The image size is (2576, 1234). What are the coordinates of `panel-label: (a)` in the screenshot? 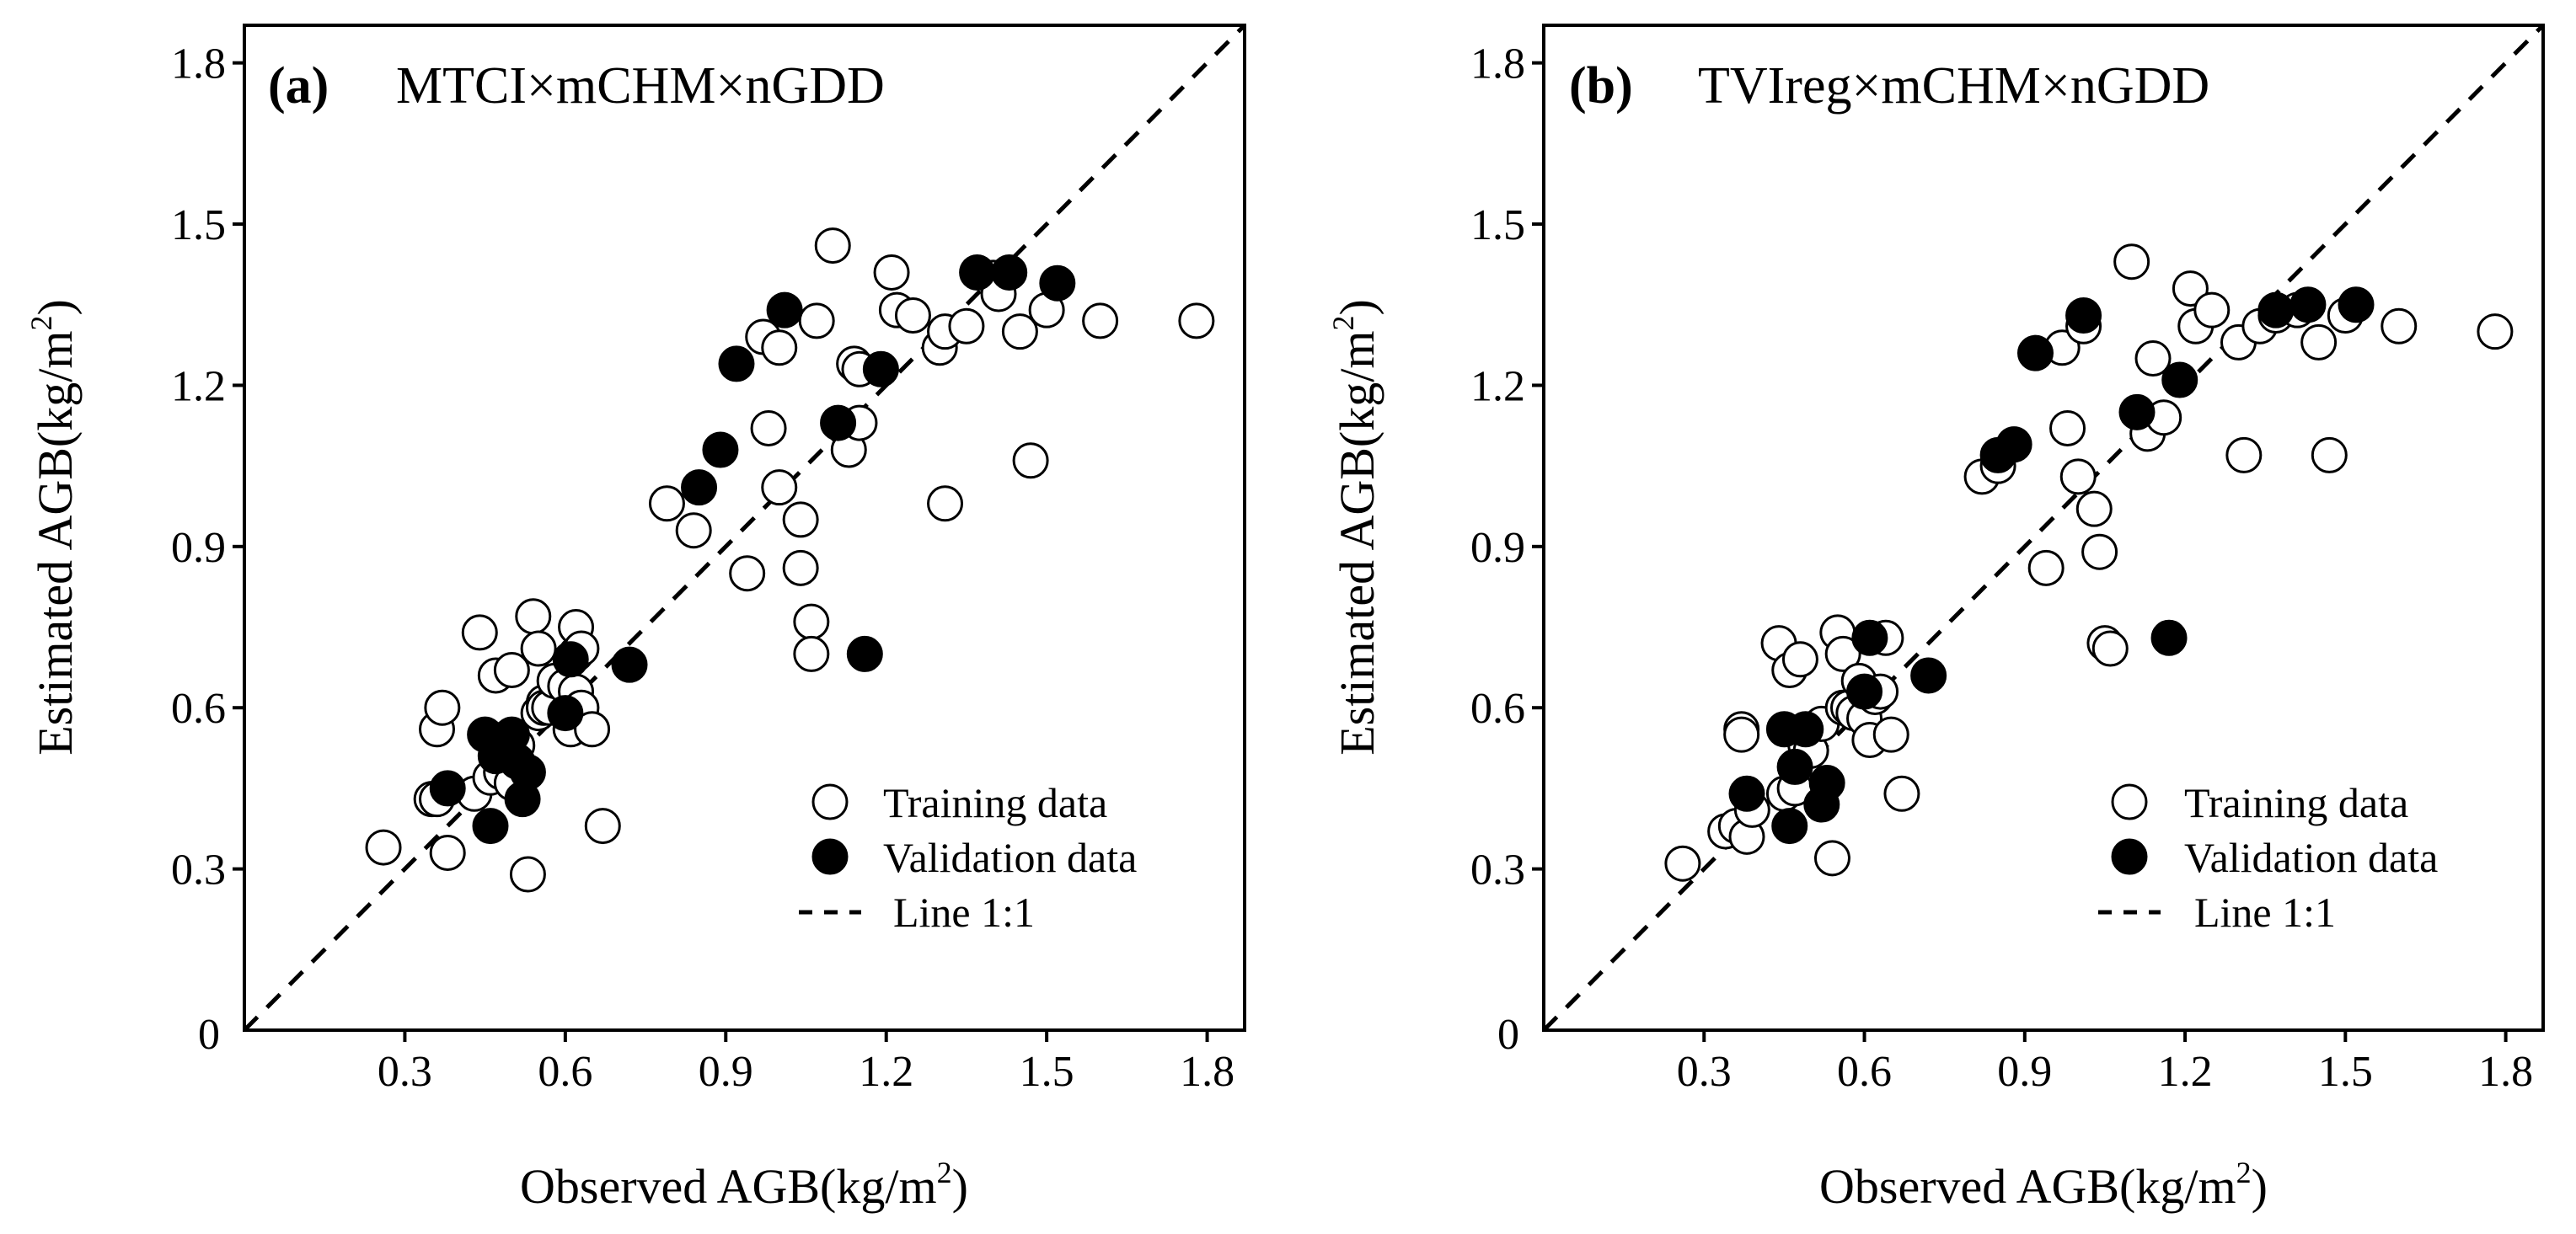 It's located at (298, 86).